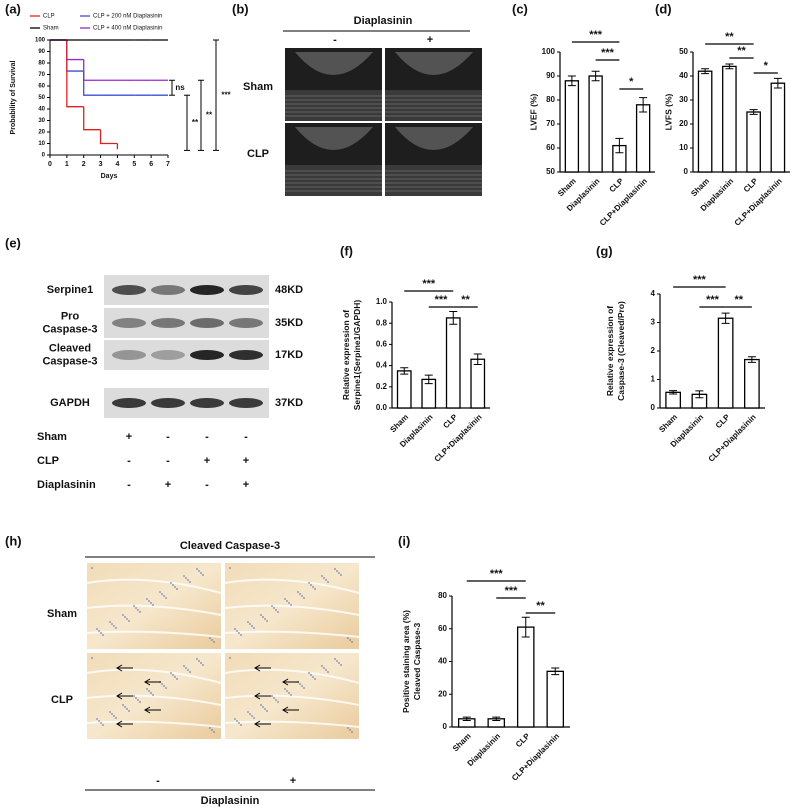 The image size is (800, 810). I want to click on y-axis-label: Probability of Survival, so click(13, 97).